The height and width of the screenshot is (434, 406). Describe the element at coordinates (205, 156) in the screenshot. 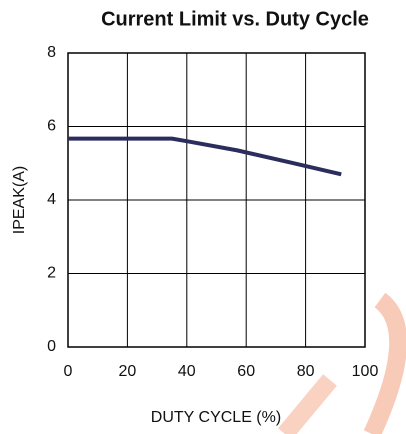

I see `data-line` at that location.